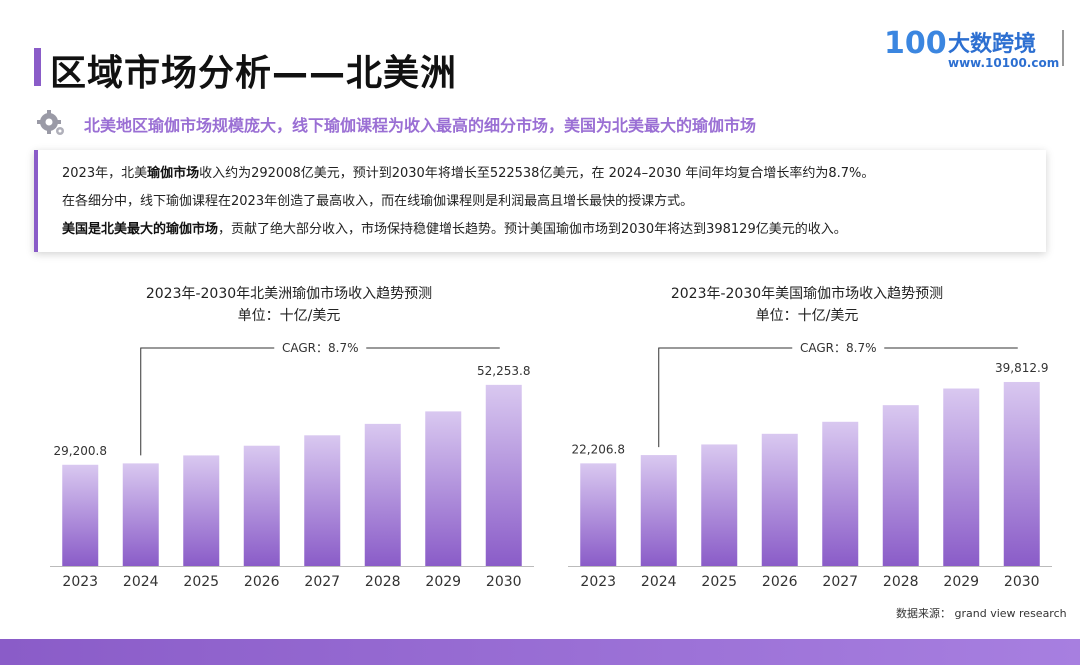  Describe the element at coordinates (1021, 368) in the screenshot. I see `value-label-last: 39,812.9` at that location.